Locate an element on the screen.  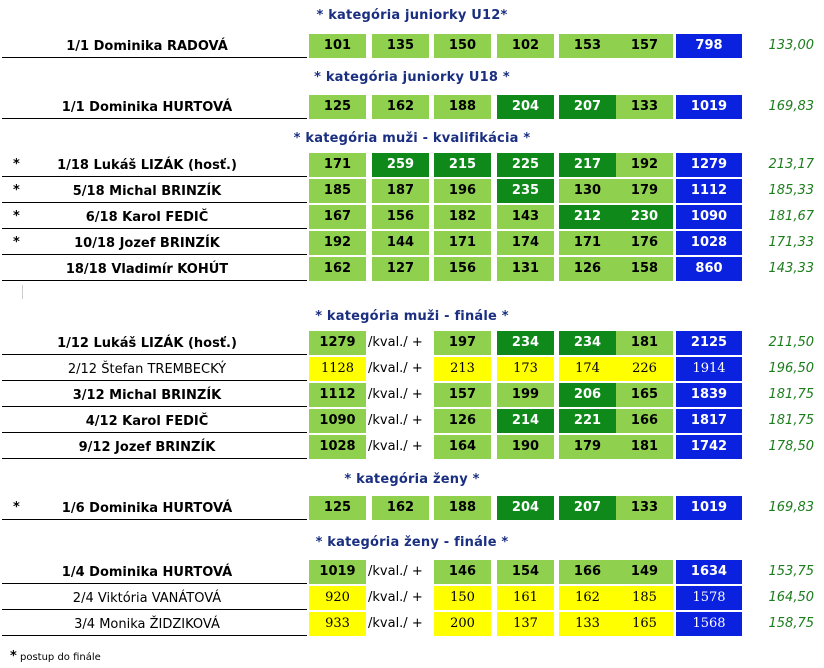
qualification-score: 1019 is located at coordinates (337, 572).